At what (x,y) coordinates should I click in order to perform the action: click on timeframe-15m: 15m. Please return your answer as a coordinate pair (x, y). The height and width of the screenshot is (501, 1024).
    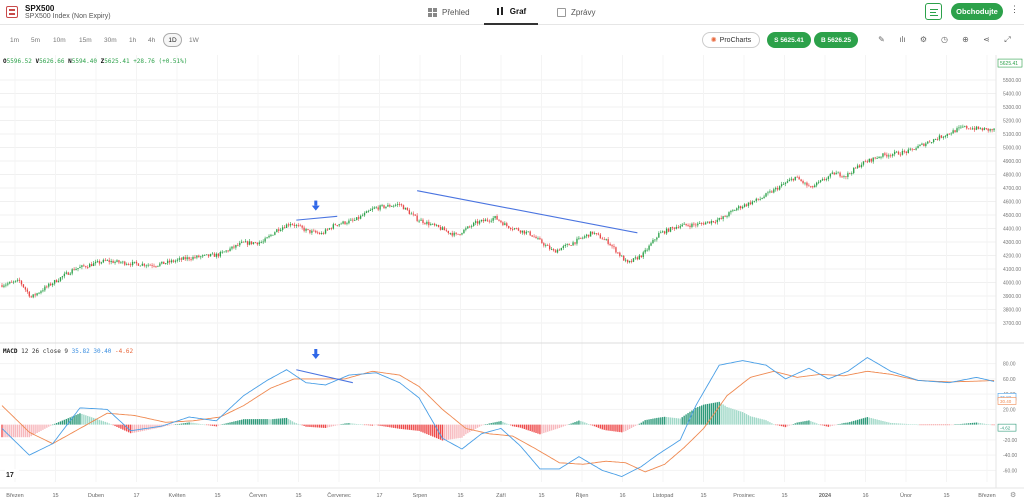
    Looking at the image, I should click on (85, 40).